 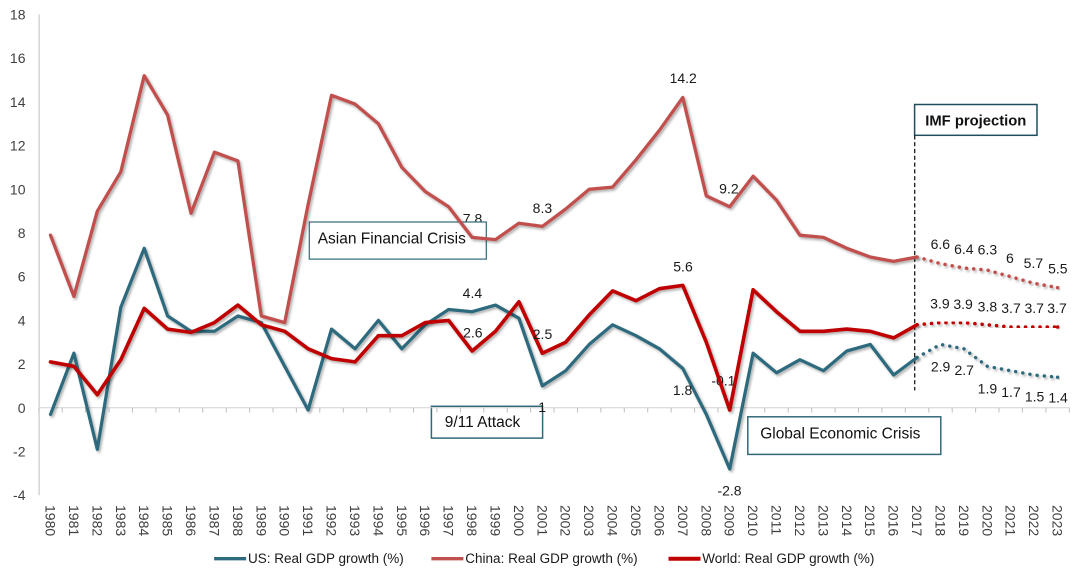 What do you see at coordinates (1035, 396) in the screenshot?
I see `svg-text: 1.5` at bounding box center [1035, 396].